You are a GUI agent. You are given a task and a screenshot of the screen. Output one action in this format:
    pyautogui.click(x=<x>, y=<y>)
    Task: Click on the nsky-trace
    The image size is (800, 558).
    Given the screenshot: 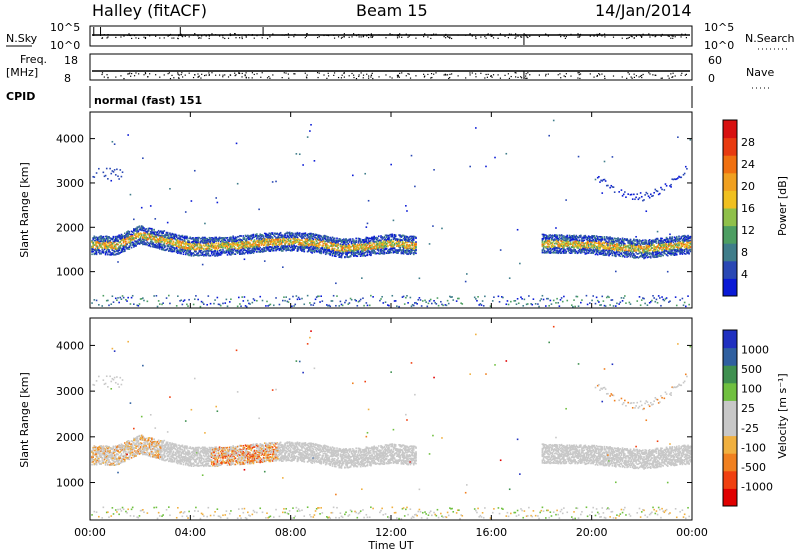 What is the action you would take?
    pyautogui.click(x=391, y=36)
    